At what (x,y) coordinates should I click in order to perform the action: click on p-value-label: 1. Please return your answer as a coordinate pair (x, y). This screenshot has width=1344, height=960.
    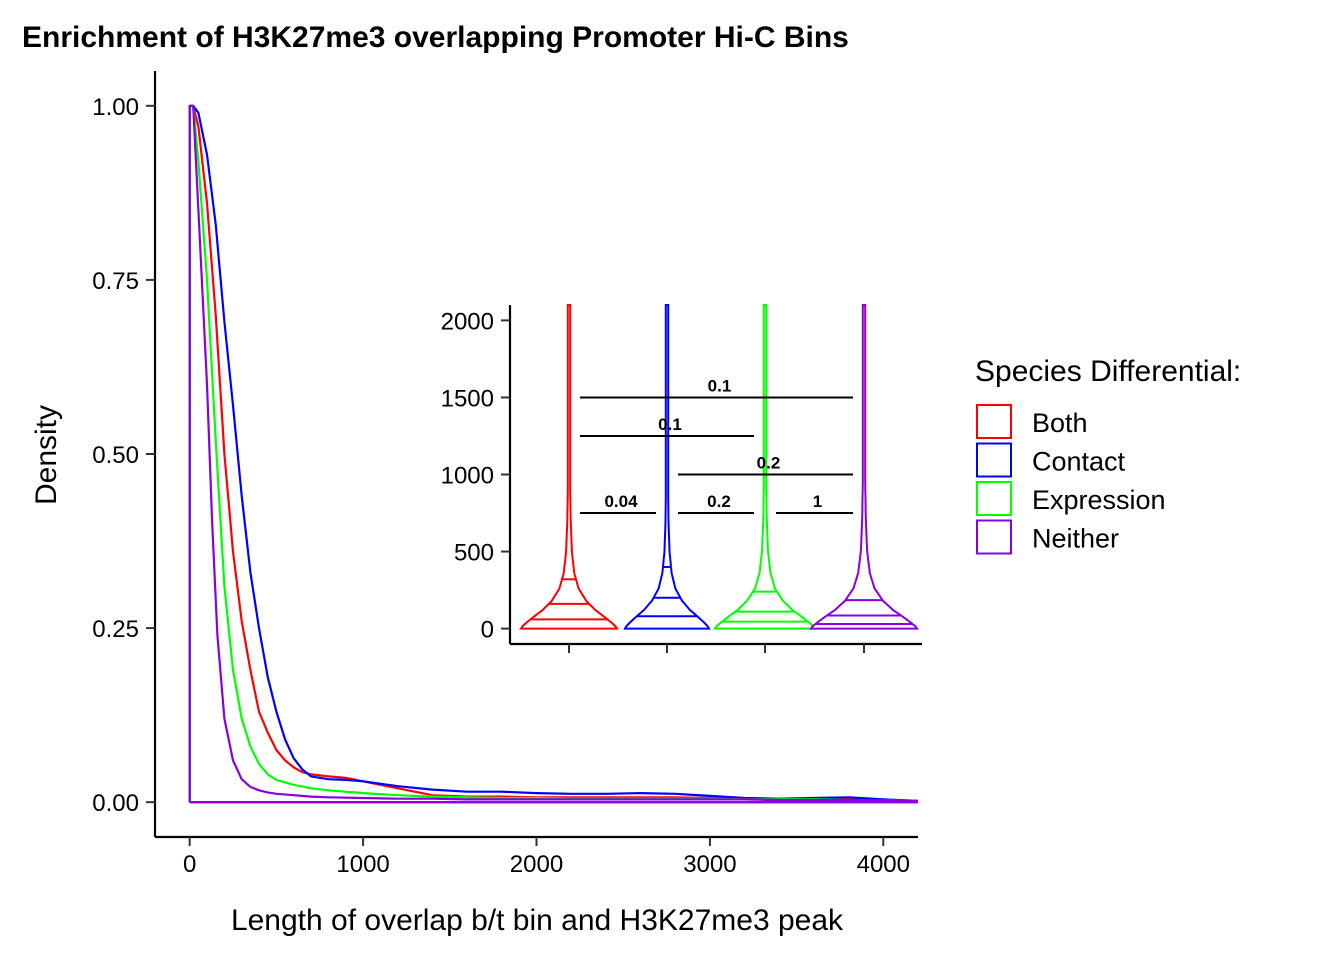
    Looking at the image, I should click on (817, 501).